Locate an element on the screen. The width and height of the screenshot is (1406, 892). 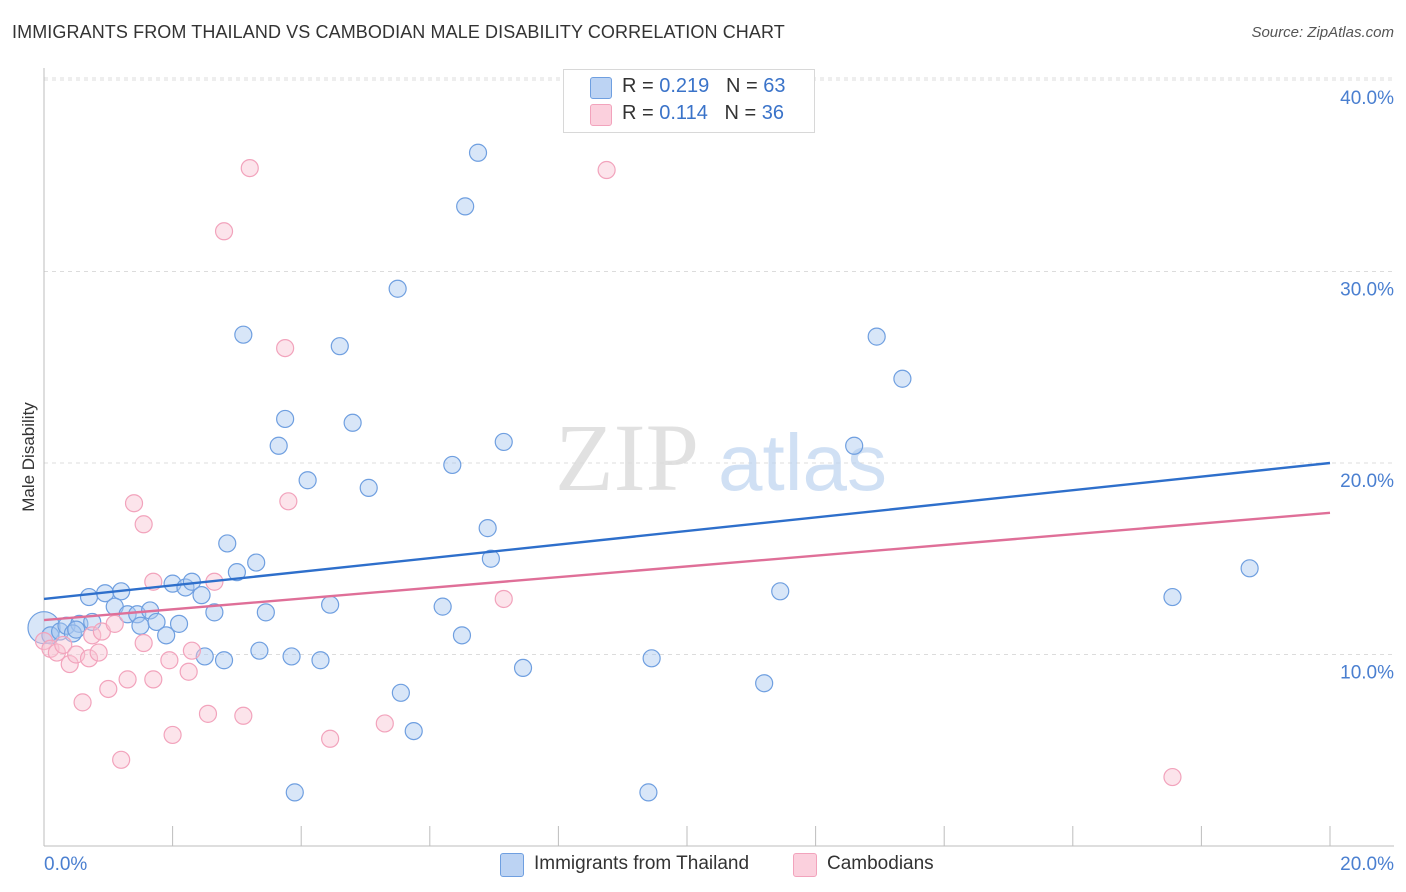
r-value: 0.114 is located at coordinates (683, 113).